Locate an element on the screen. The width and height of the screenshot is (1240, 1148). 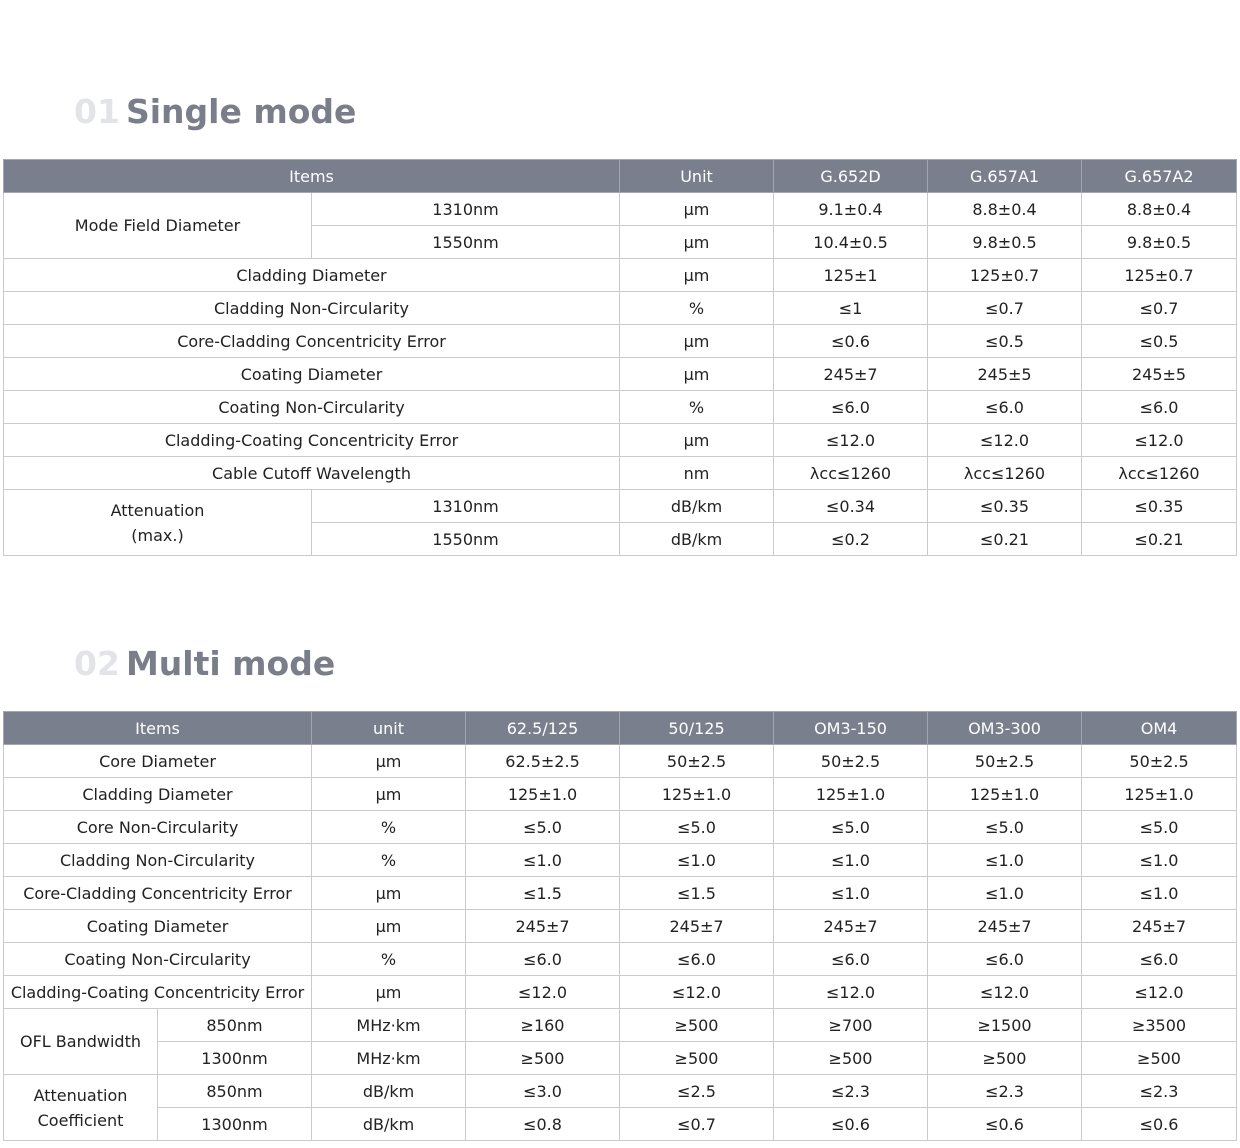
value-cell: ≤3.0 is located at coordinates (543, 1091).